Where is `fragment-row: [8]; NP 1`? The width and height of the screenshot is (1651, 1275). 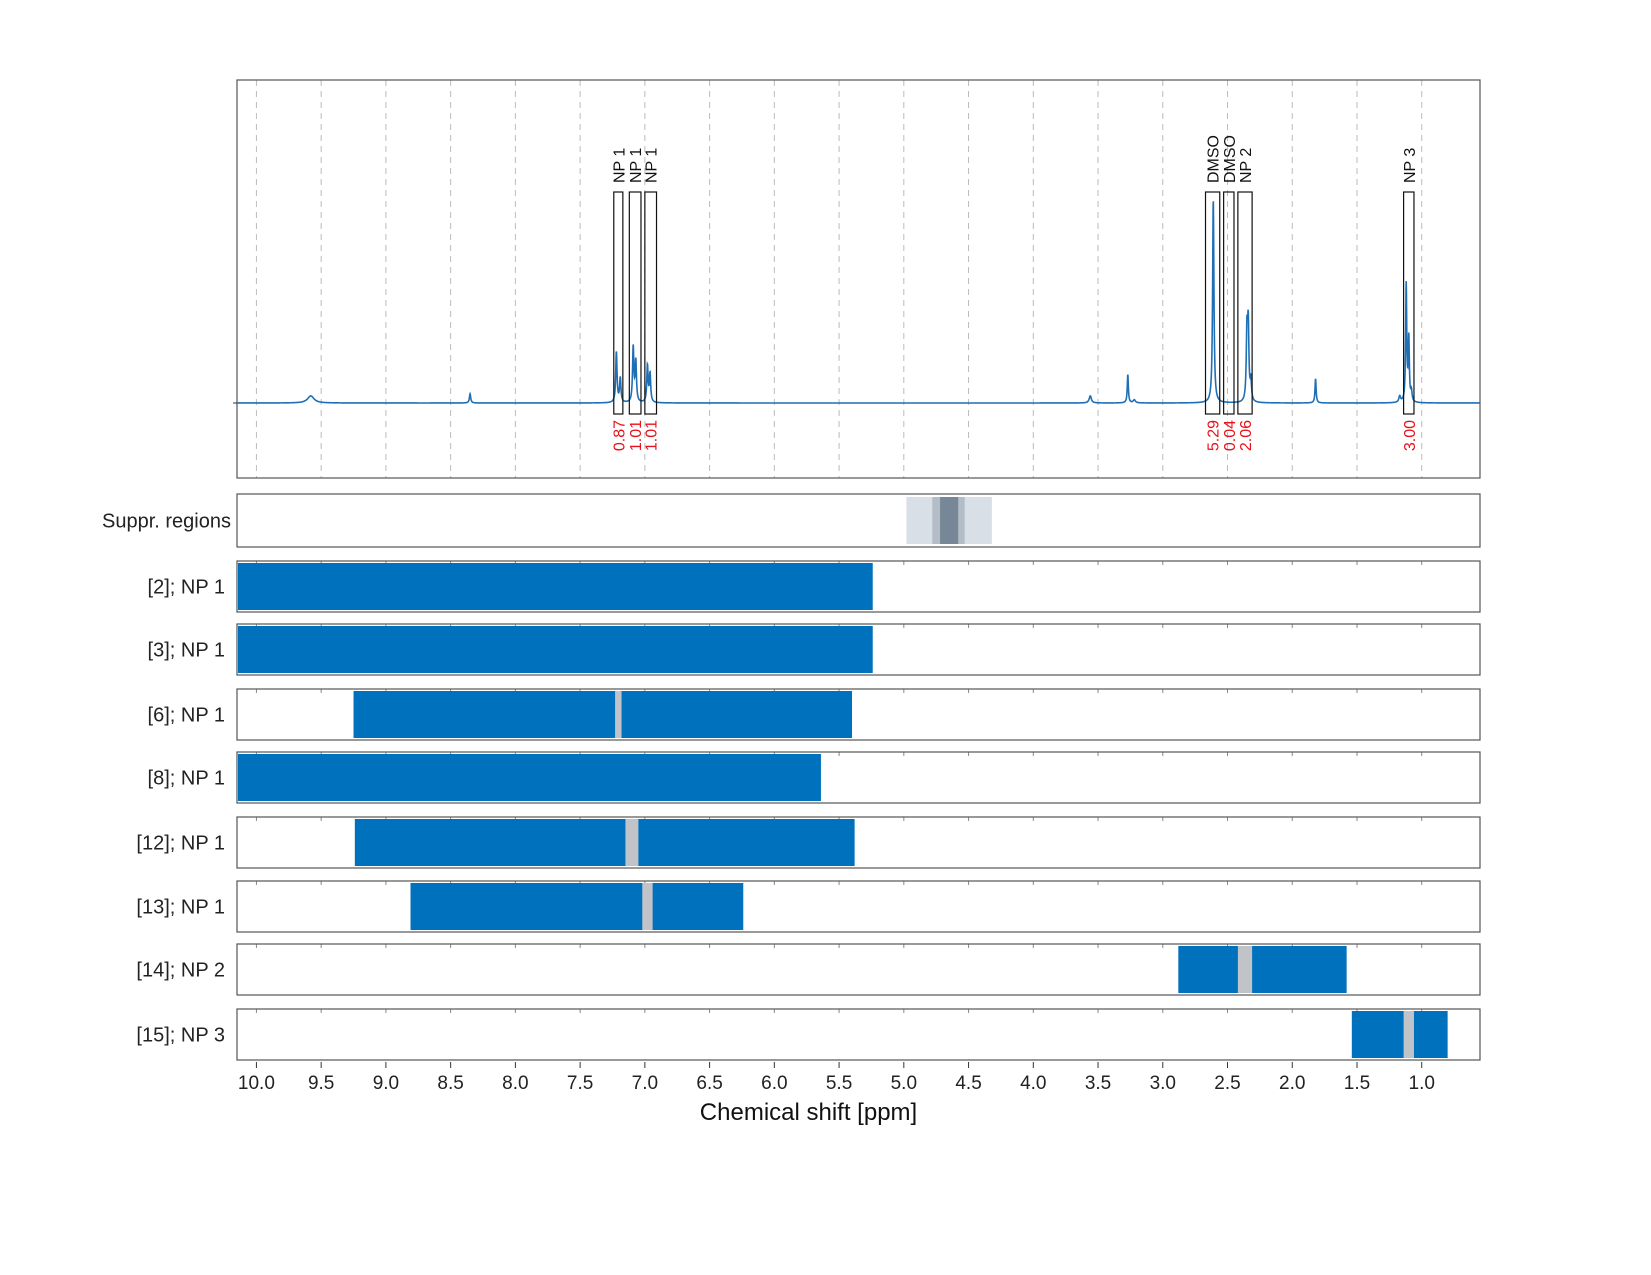
fragment-row: [8]; NP 1 is located at coordinates (814, 777).